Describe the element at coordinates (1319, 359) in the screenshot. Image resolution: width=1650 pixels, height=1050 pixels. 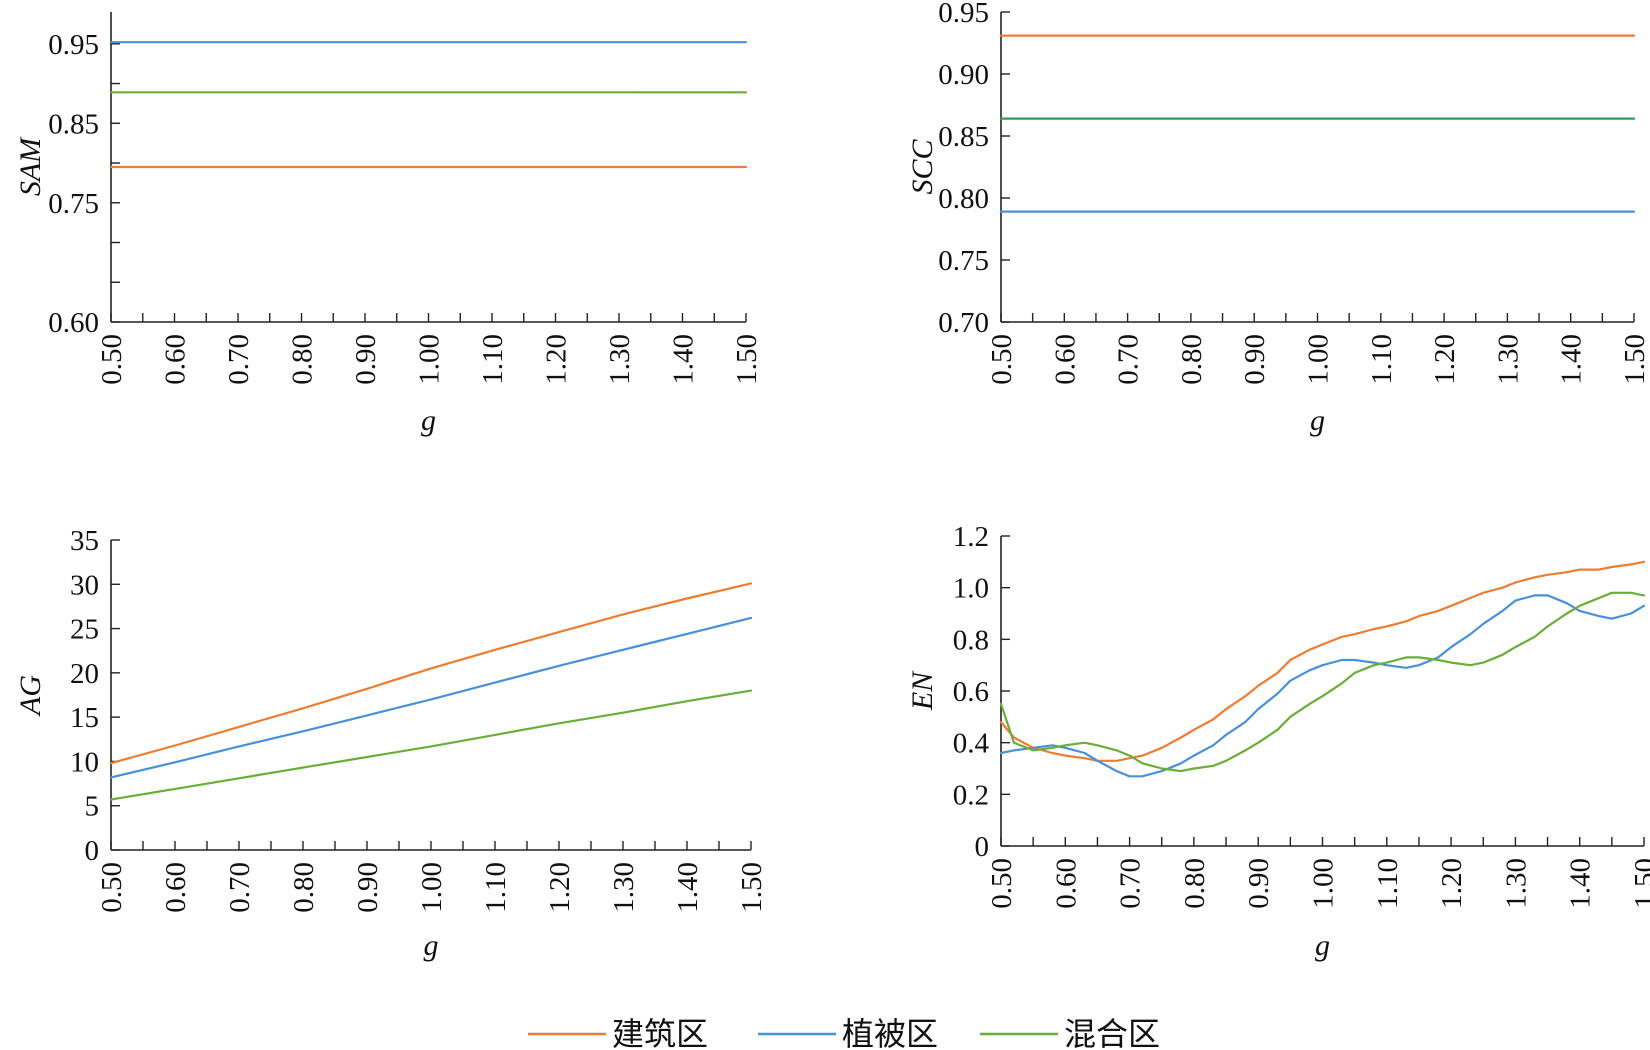
I see `scc-x-tick-label: 1.00` at that location.